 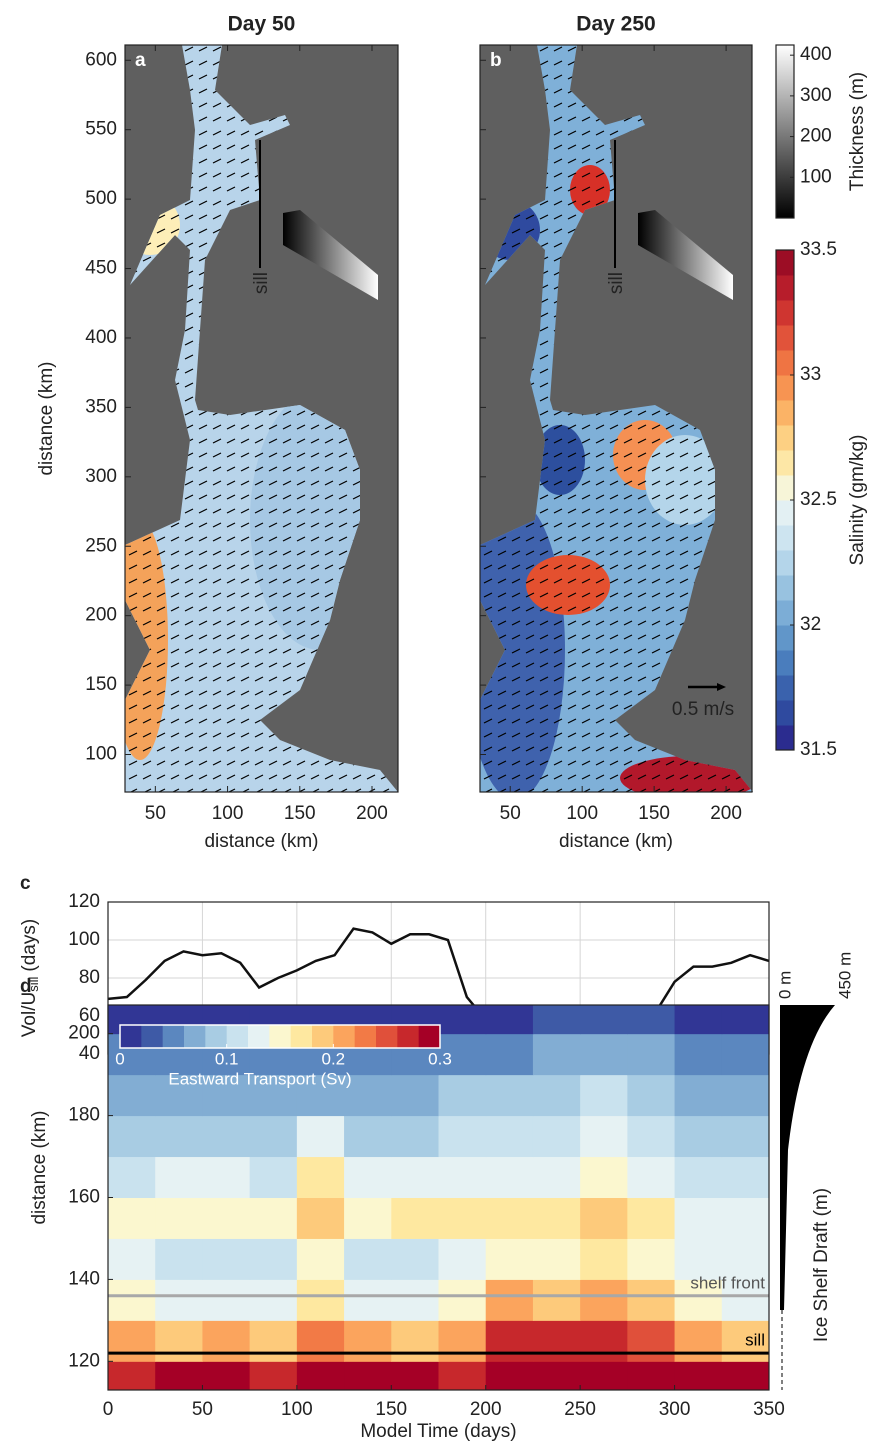 What do you see at coordinates (675, 1409) in the screenshot?
I see `x-tick-label: 300` at bounding box center [675, 1409].